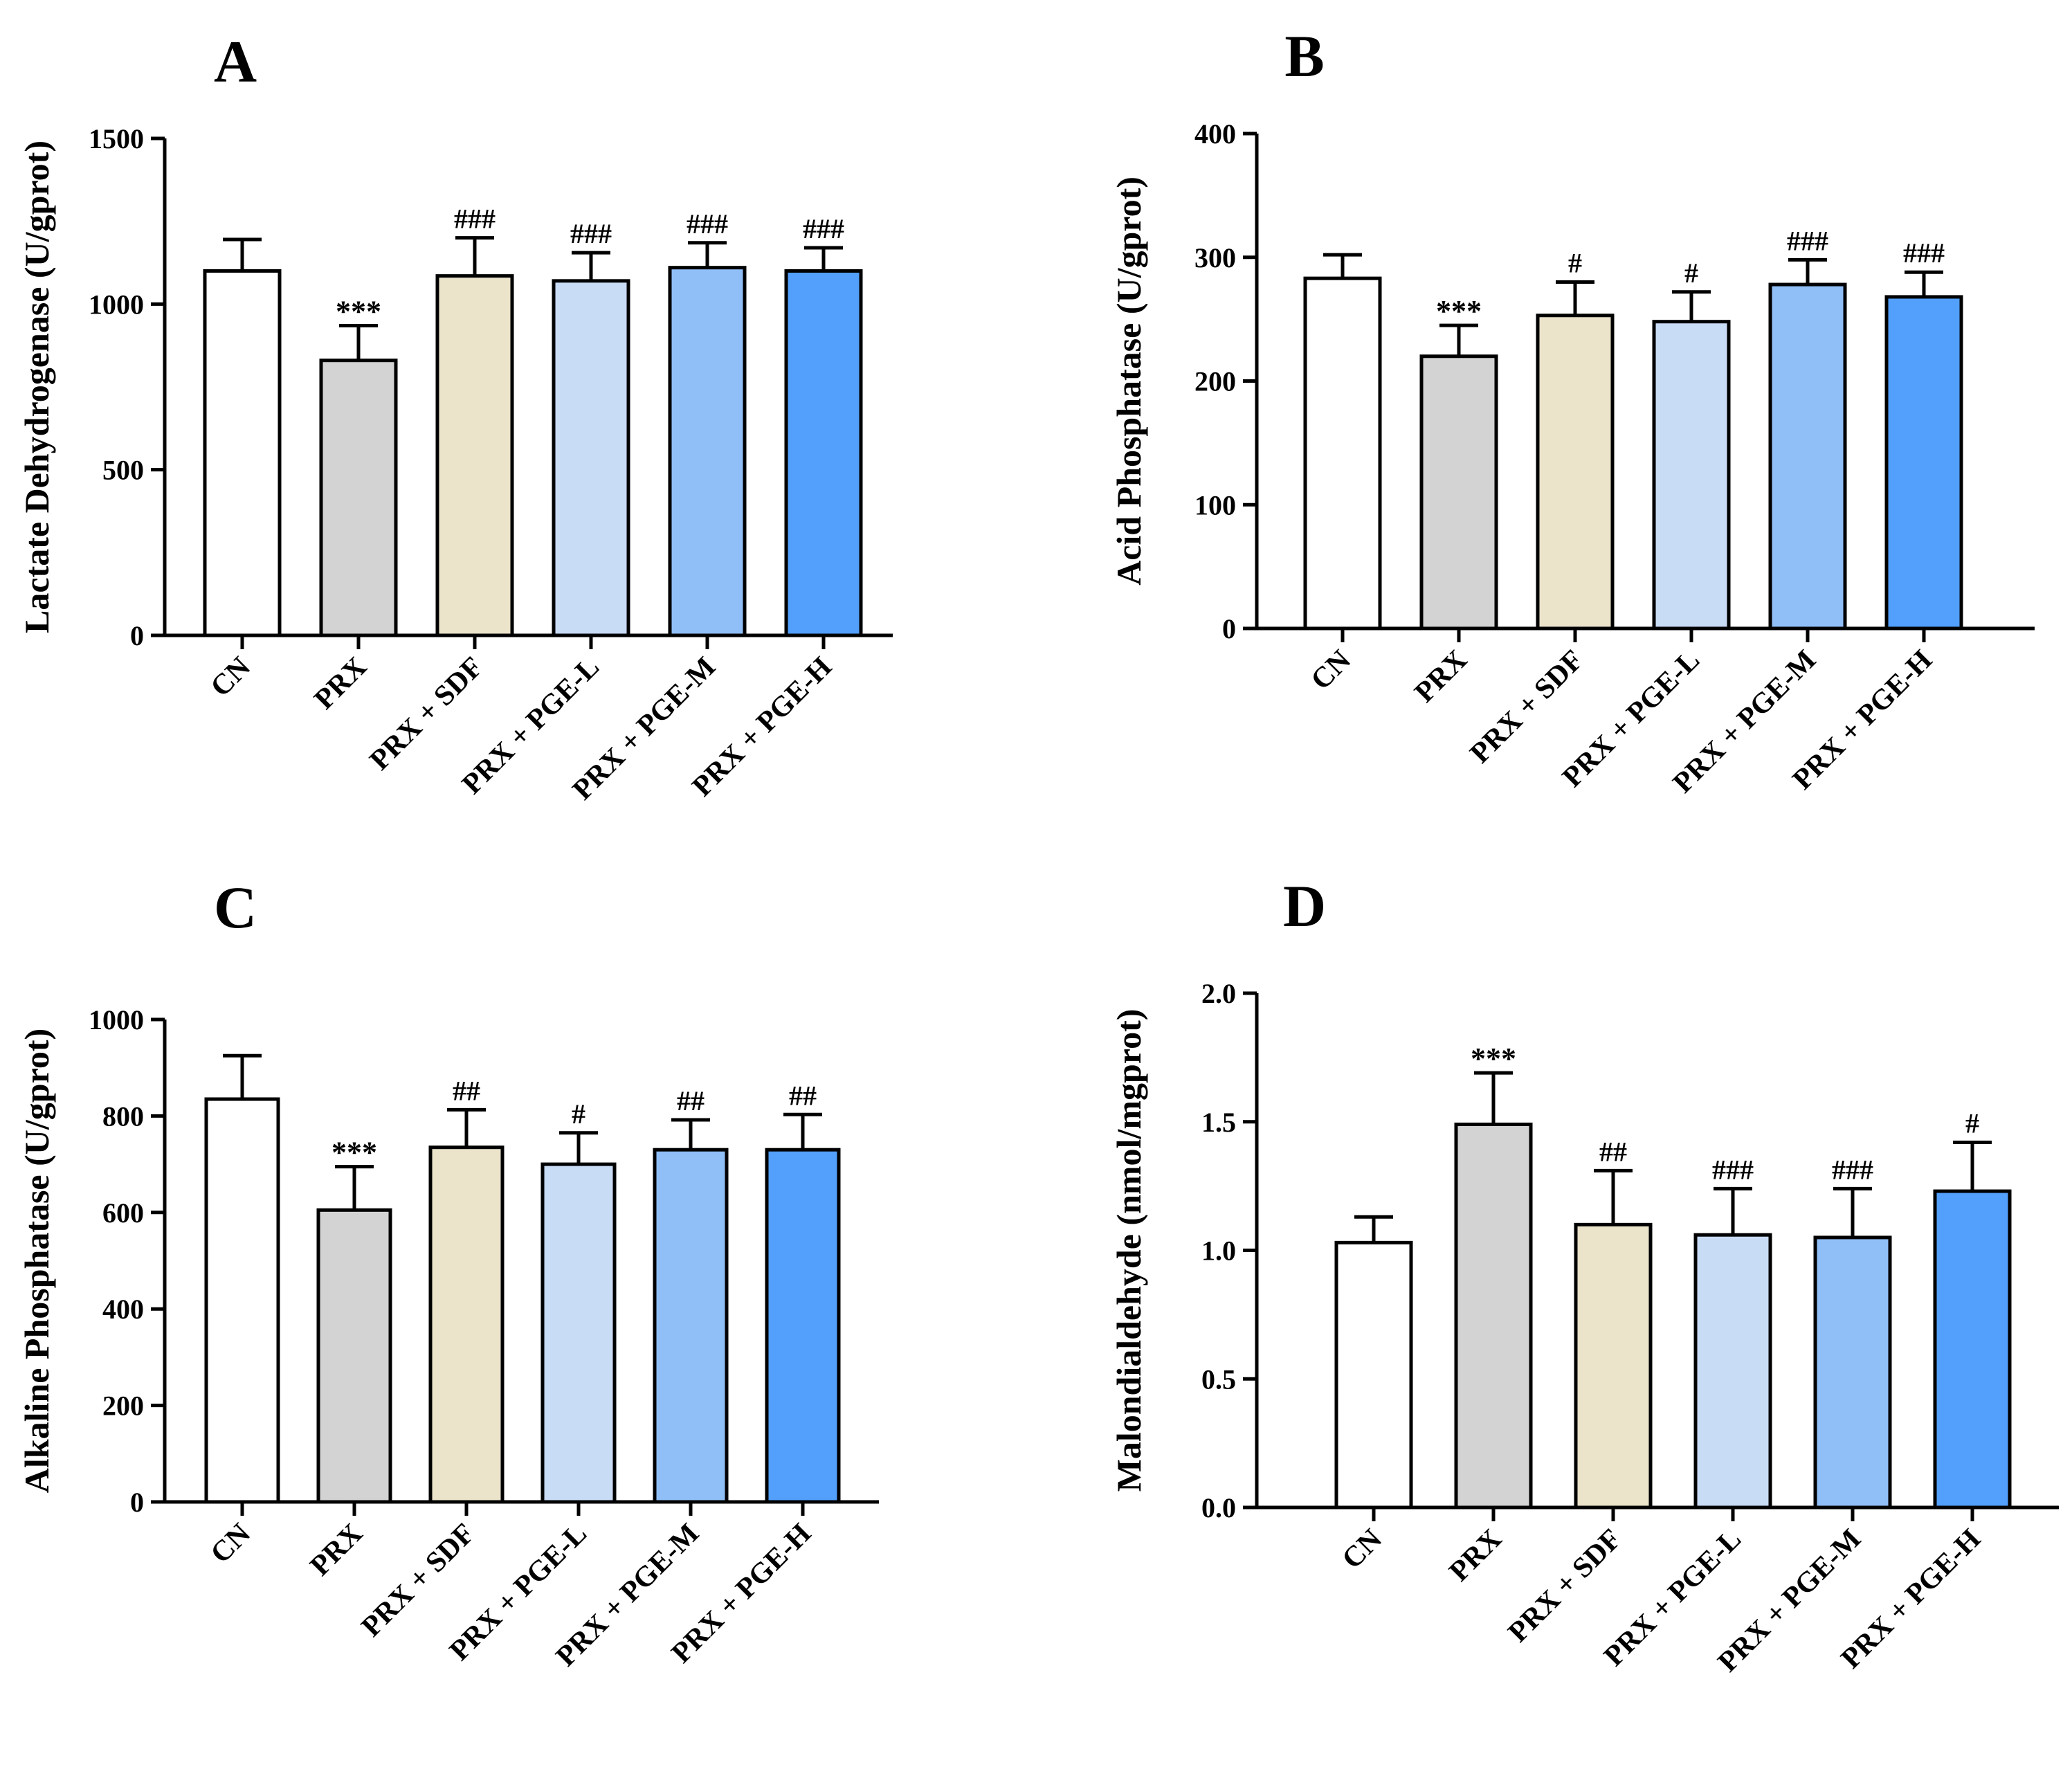 This screenshot has height=1767, width=2072. I want to click on y-tick-label: 0.0, so click(1218, 1507).